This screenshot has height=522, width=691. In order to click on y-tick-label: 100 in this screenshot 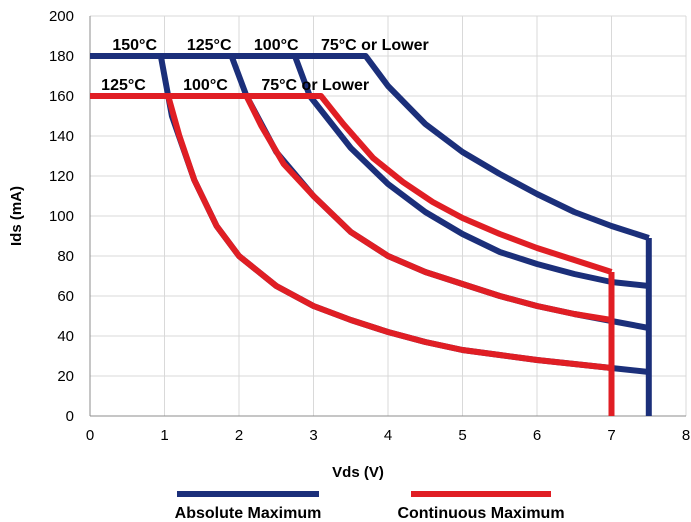, I will do `click(61, 216)`.